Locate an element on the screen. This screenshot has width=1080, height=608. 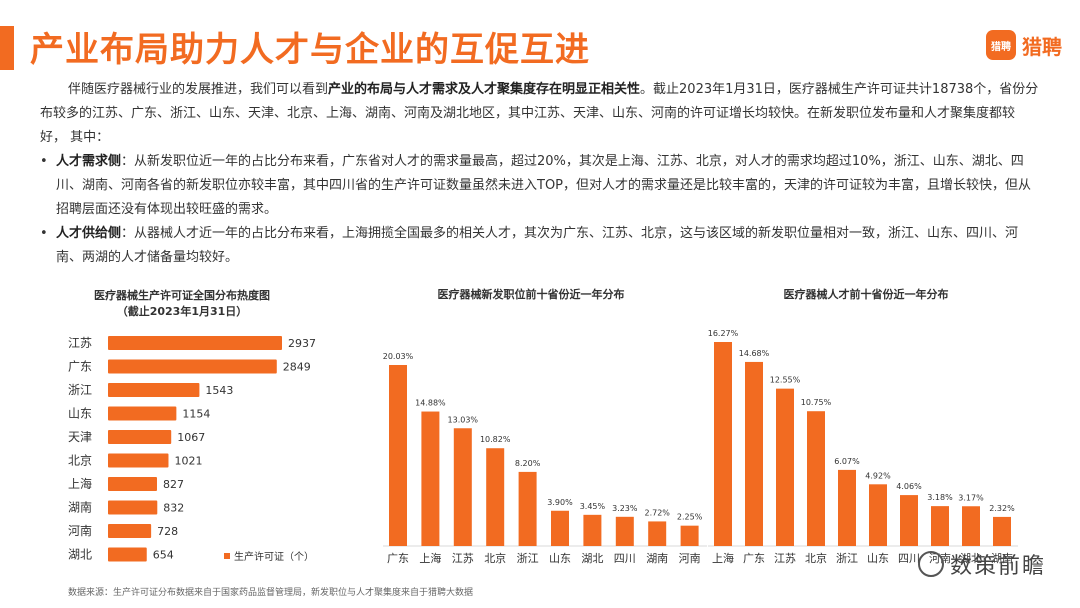
chart1-value-label: 2849 is located at coordinates (297, 367).